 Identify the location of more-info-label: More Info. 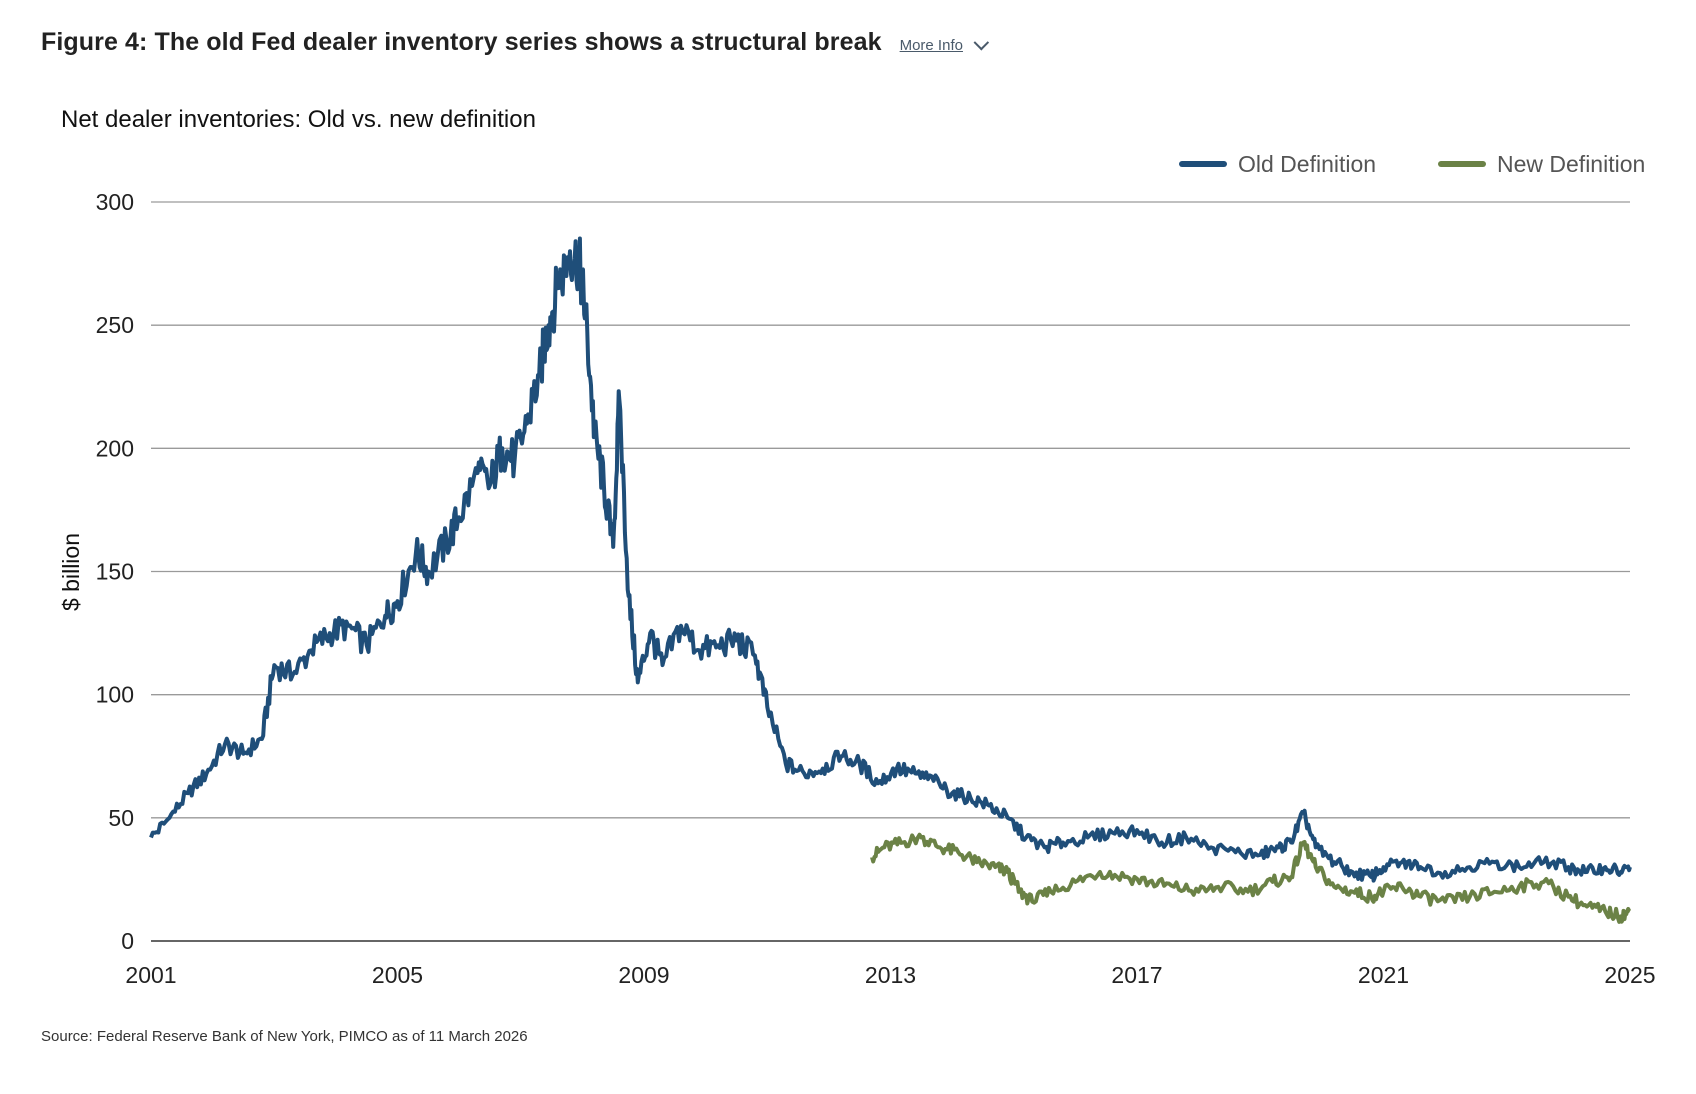
(931, 45).